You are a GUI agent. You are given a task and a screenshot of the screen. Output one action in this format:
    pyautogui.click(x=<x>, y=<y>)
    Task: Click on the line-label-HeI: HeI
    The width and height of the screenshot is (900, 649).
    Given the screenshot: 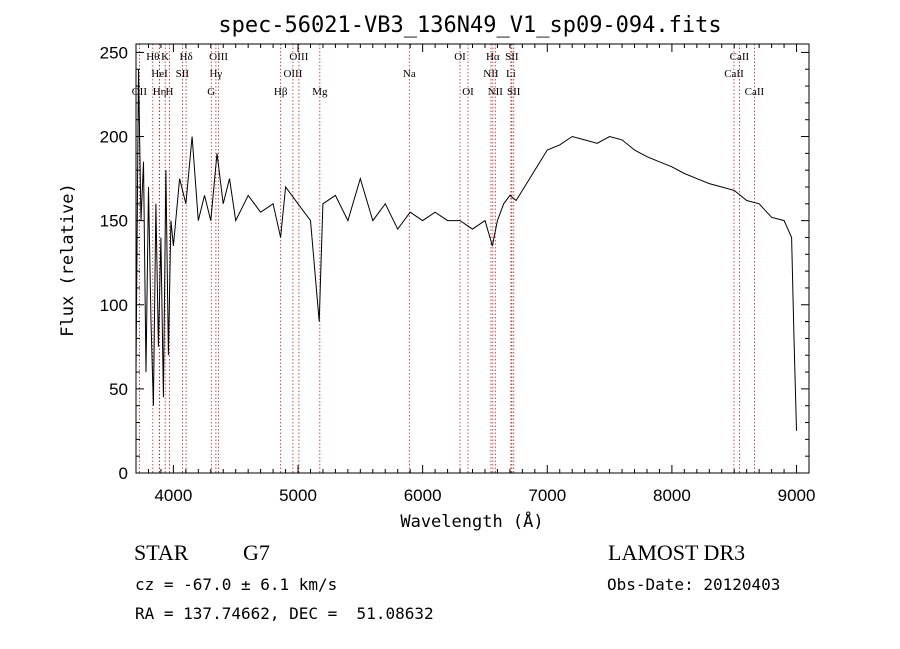 What is the action you would take?
    pyautogui.click(x=159, y=74)
    